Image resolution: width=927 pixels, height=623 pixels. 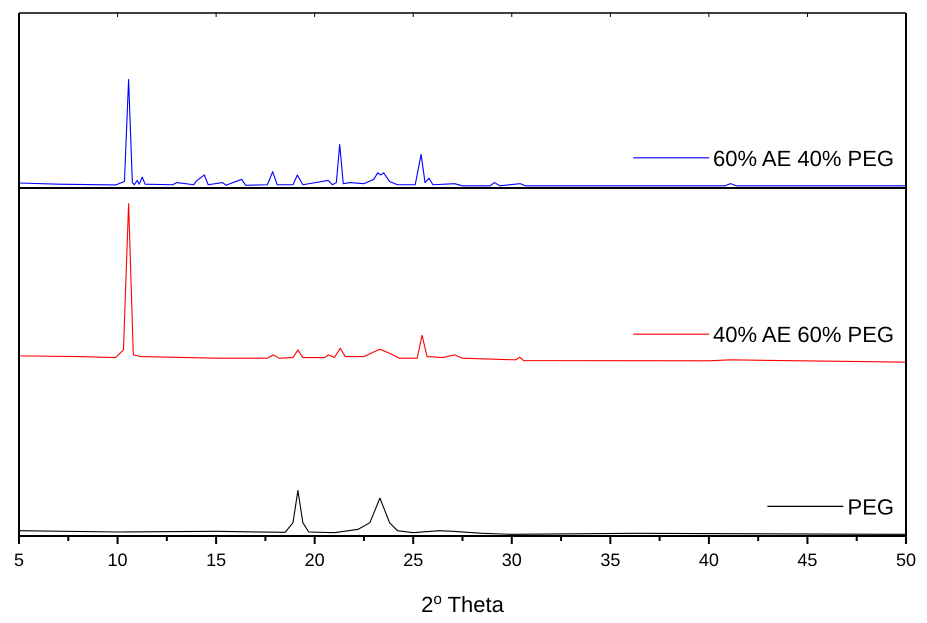 I want to click on x-tick-label: 15, so click(x=216, y=560).